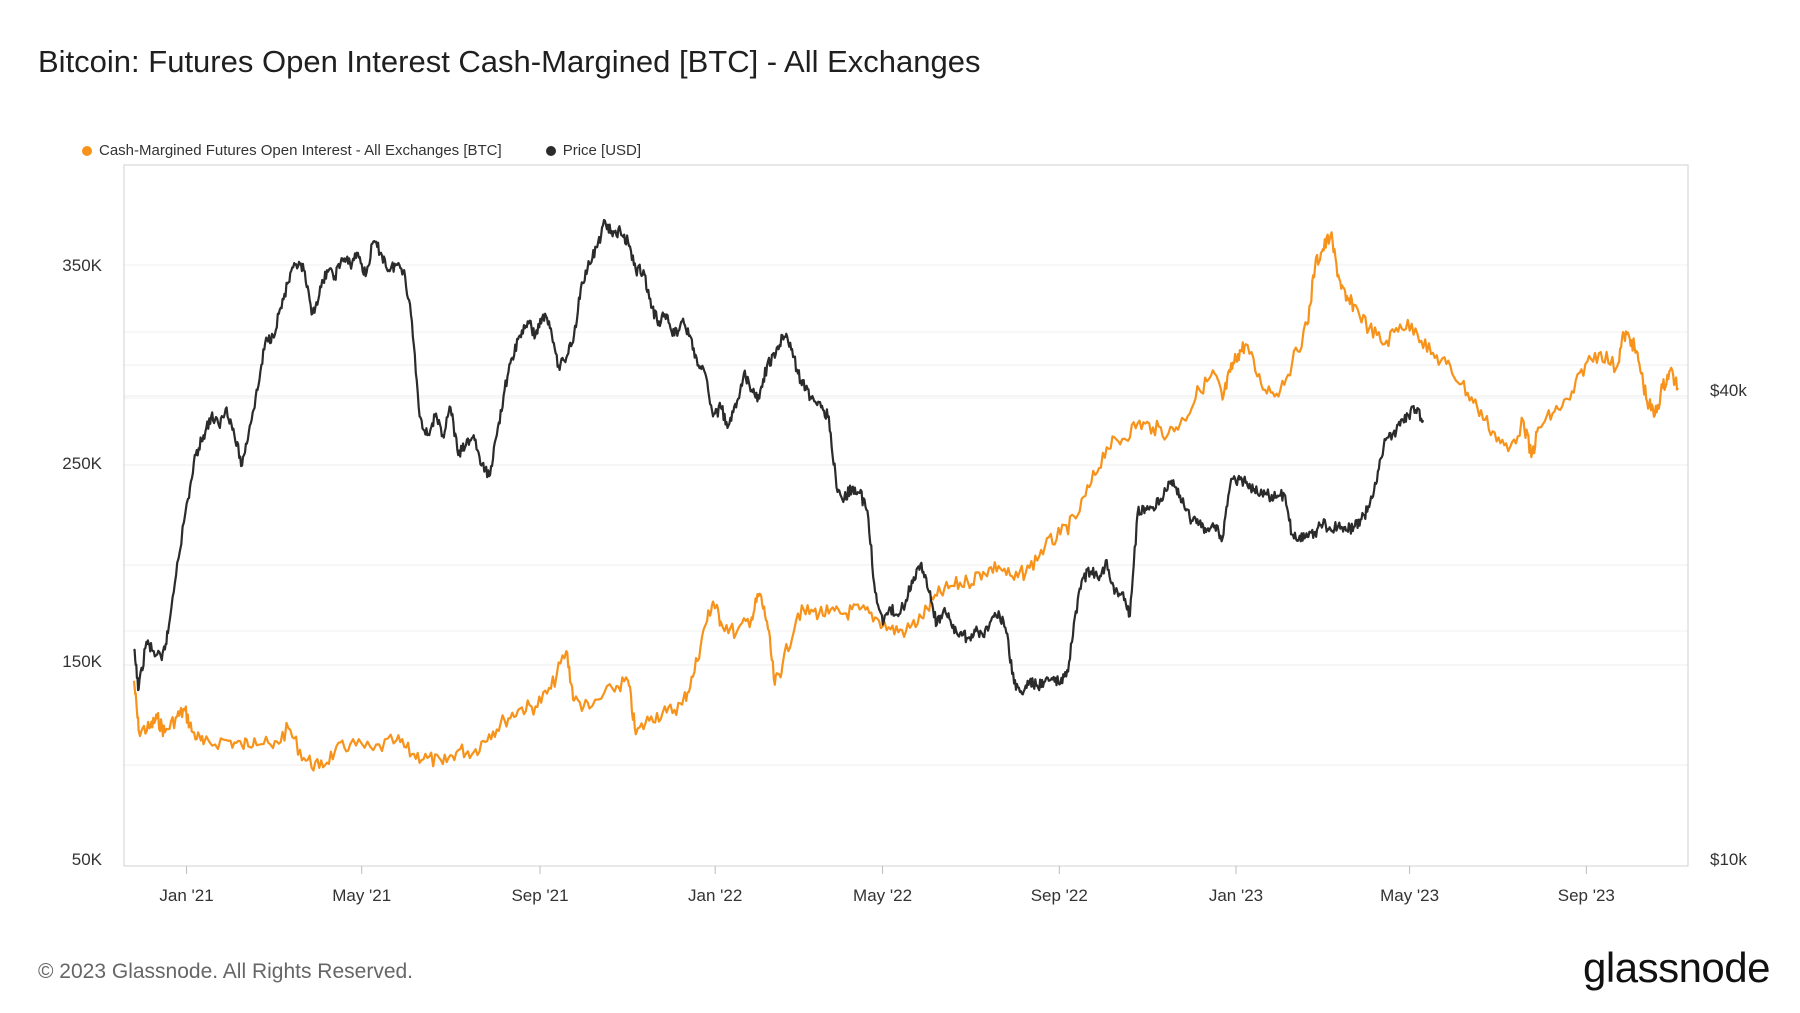 This screenshot has height=1013, width=1800. What do you see at coordinates (226, 971) in the screenshot?
I see `copyright-footer: © 2023 Glassnode. All Rights Reserved.` at bounding box center [226, 971].